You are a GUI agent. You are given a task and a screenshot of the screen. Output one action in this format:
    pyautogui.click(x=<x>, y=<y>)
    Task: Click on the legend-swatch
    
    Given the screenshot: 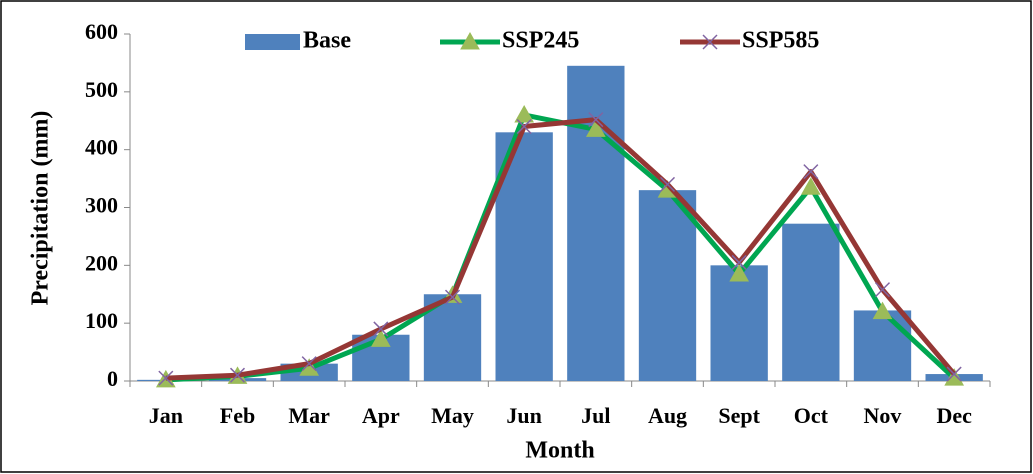 What is the action you would take?
    pyautogui.click(x=272, y=42)
    